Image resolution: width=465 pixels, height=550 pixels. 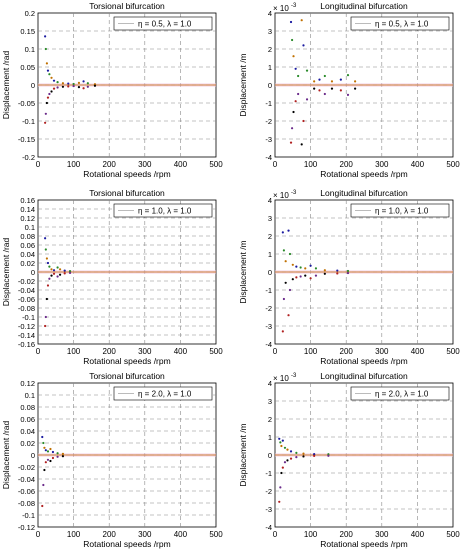 What do you see at coordinates (27, 263) in the screenshot?
I see `y-tick-label: 0.02` at bounding box center [27, 263].